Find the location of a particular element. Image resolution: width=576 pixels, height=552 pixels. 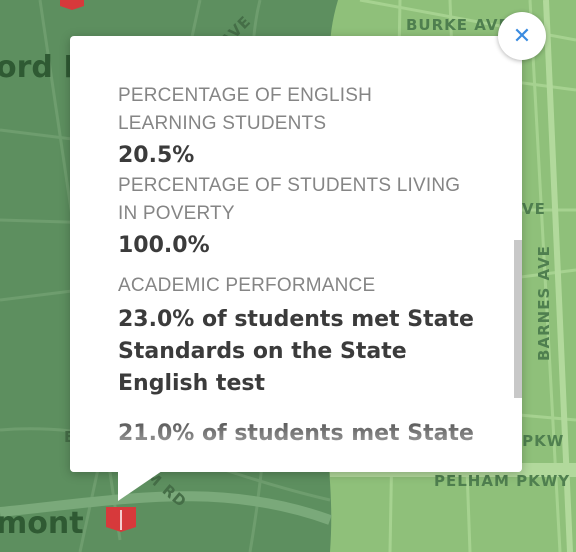

close-icon: ✕ is located at coordinates (522, 36).